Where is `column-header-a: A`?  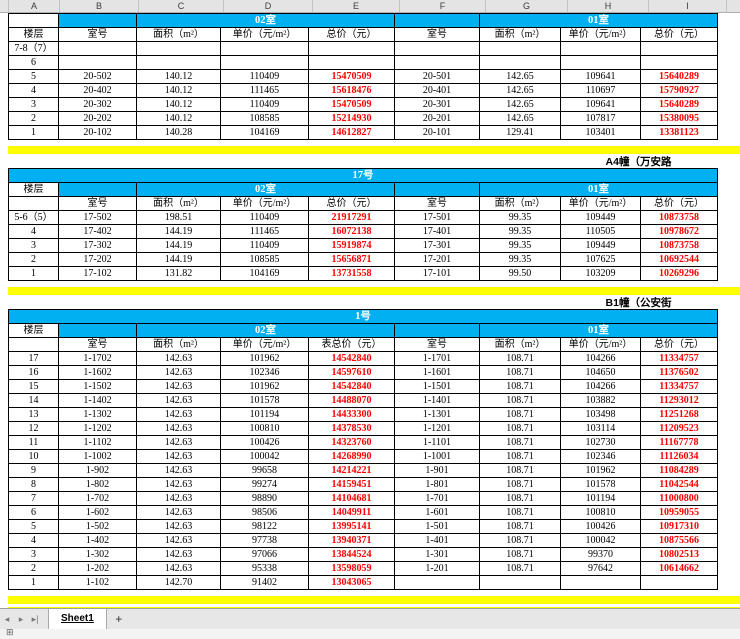
column-header-a: A is located at coordinates (34, 6).